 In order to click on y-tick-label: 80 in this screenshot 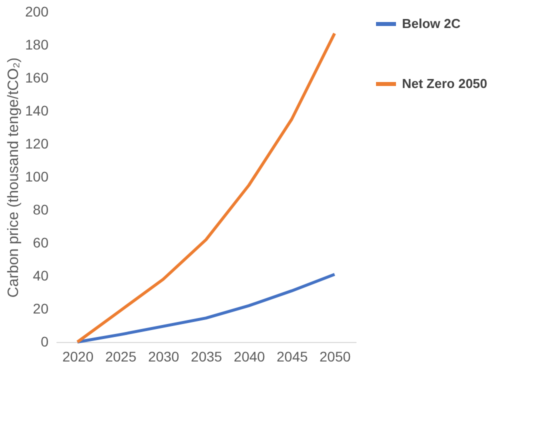, I will do `click(40, 210)`.